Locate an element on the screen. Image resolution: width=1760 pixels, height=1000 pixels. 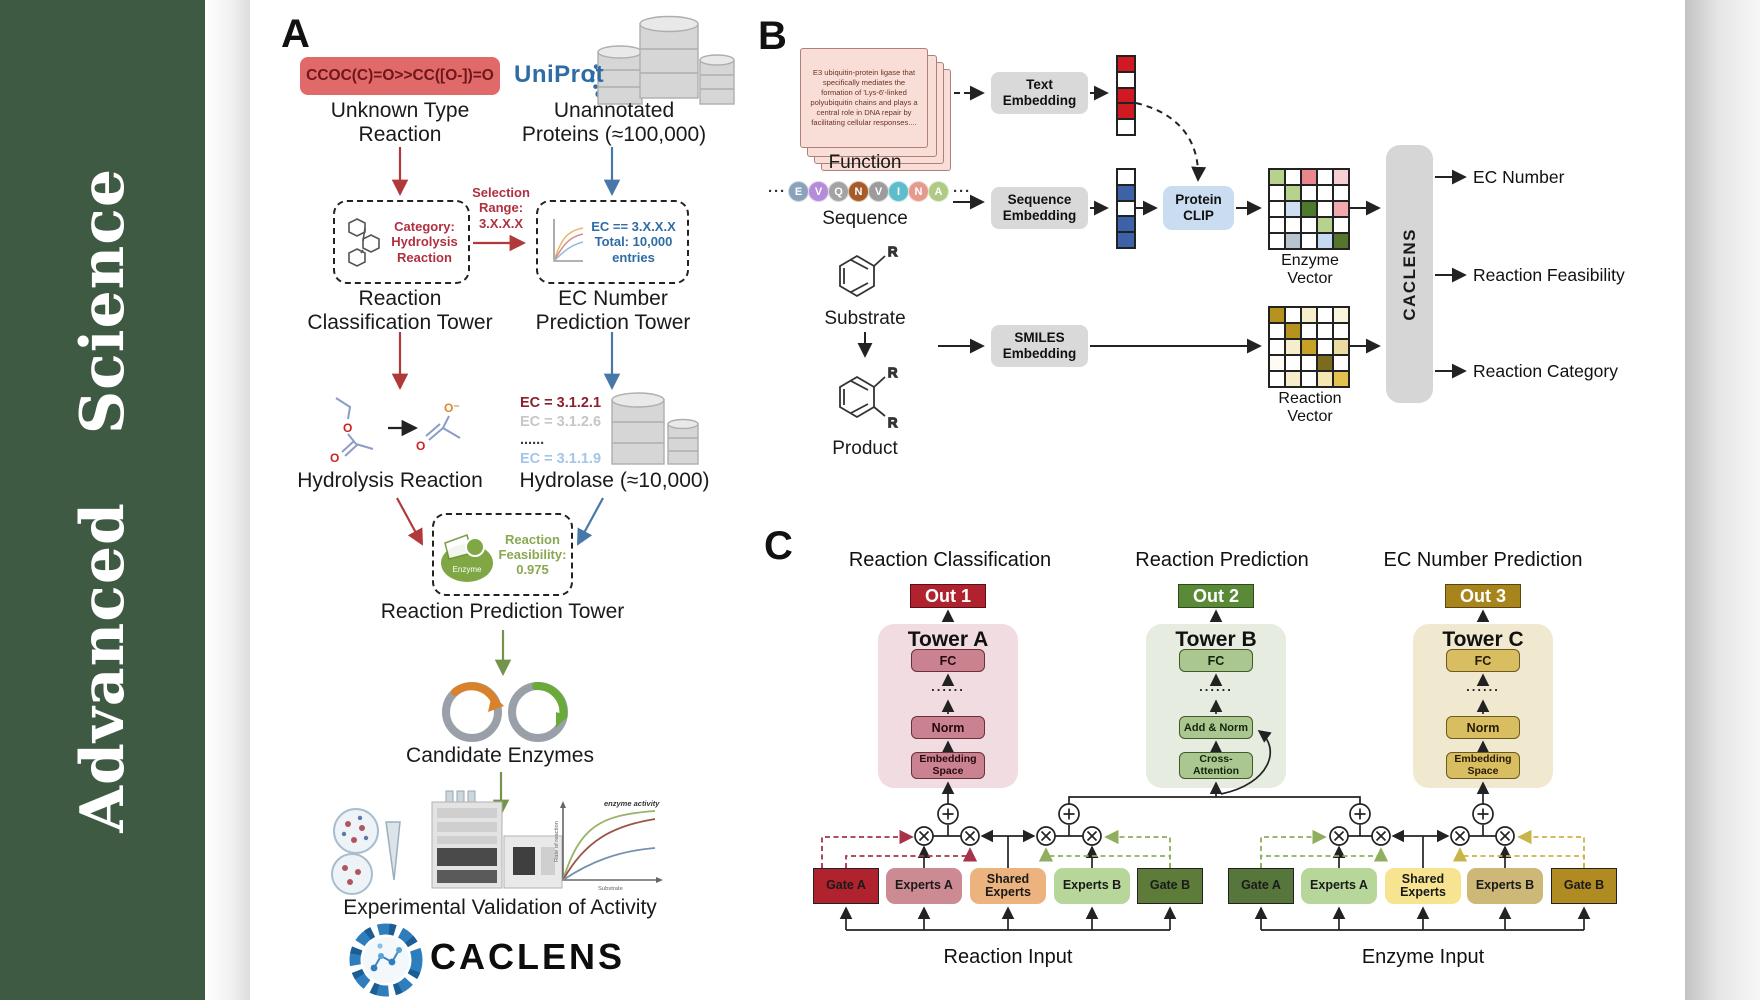
panel-b-arrows is located at coordinates (1162, 232).